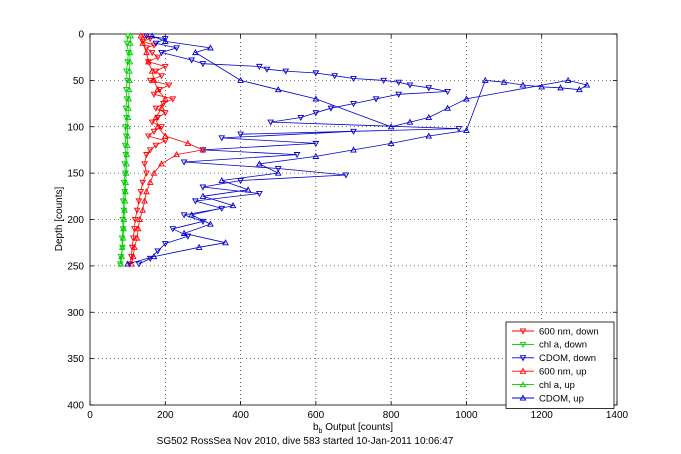 This screenshot has width=681, height=454. I want to click on y-tick-label: 250, so click(75, 266).